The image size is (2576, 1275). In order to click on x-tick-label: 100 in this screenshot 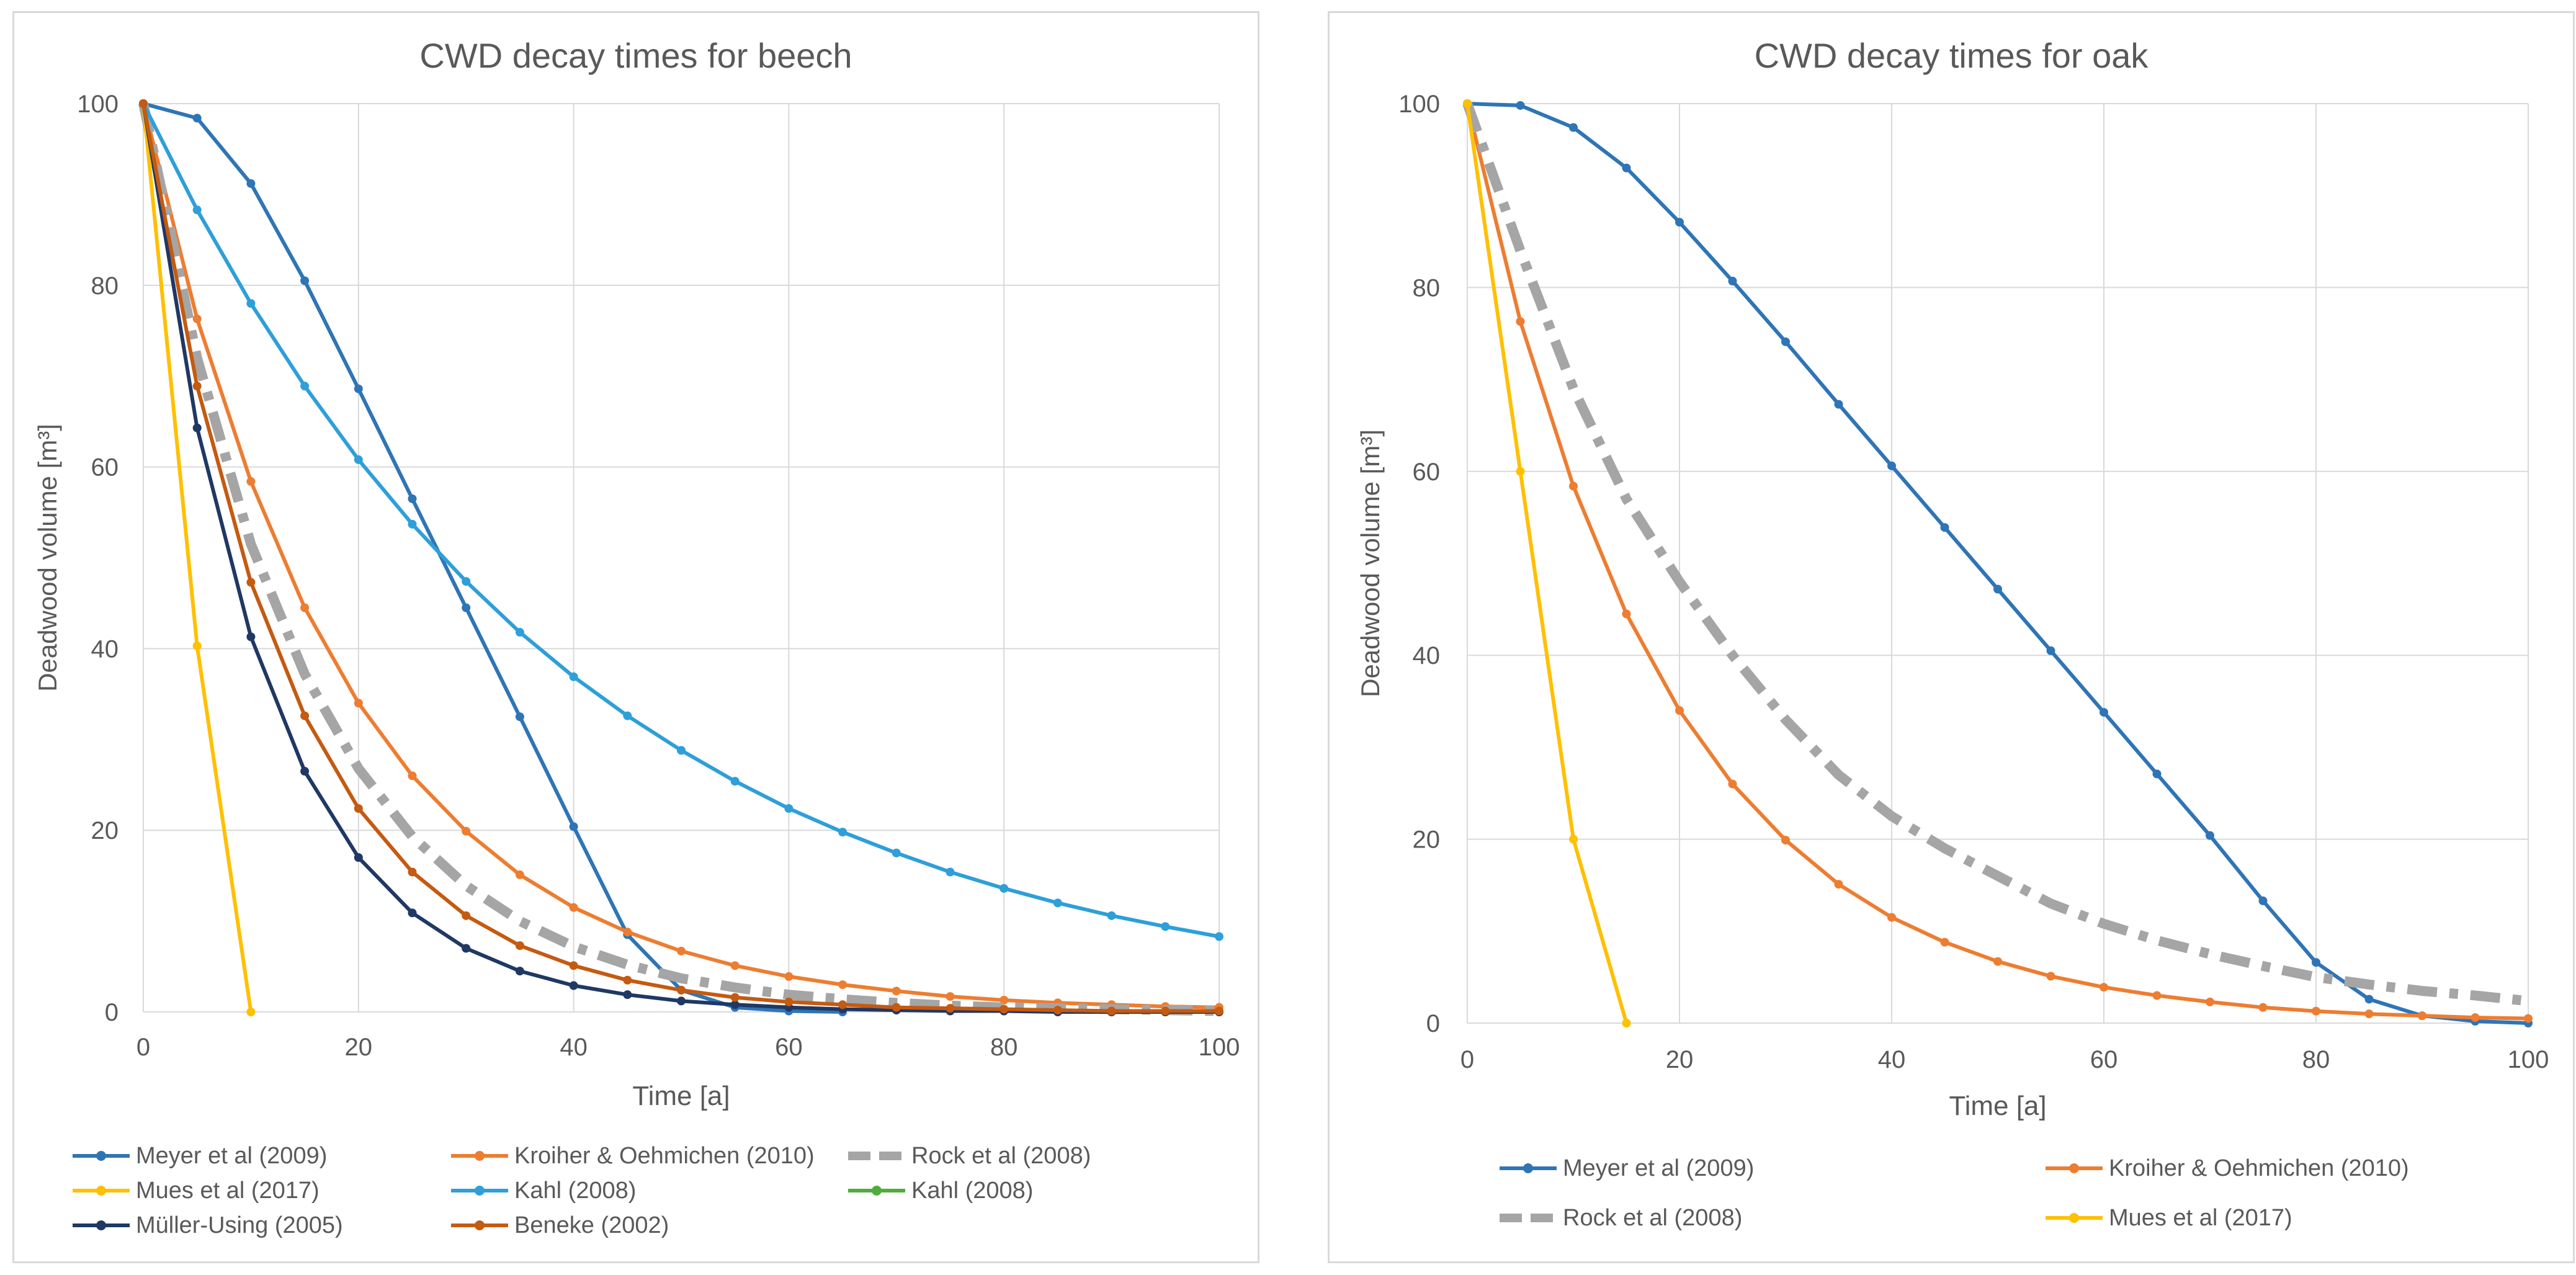, I will do `click(1219, 1048)`.